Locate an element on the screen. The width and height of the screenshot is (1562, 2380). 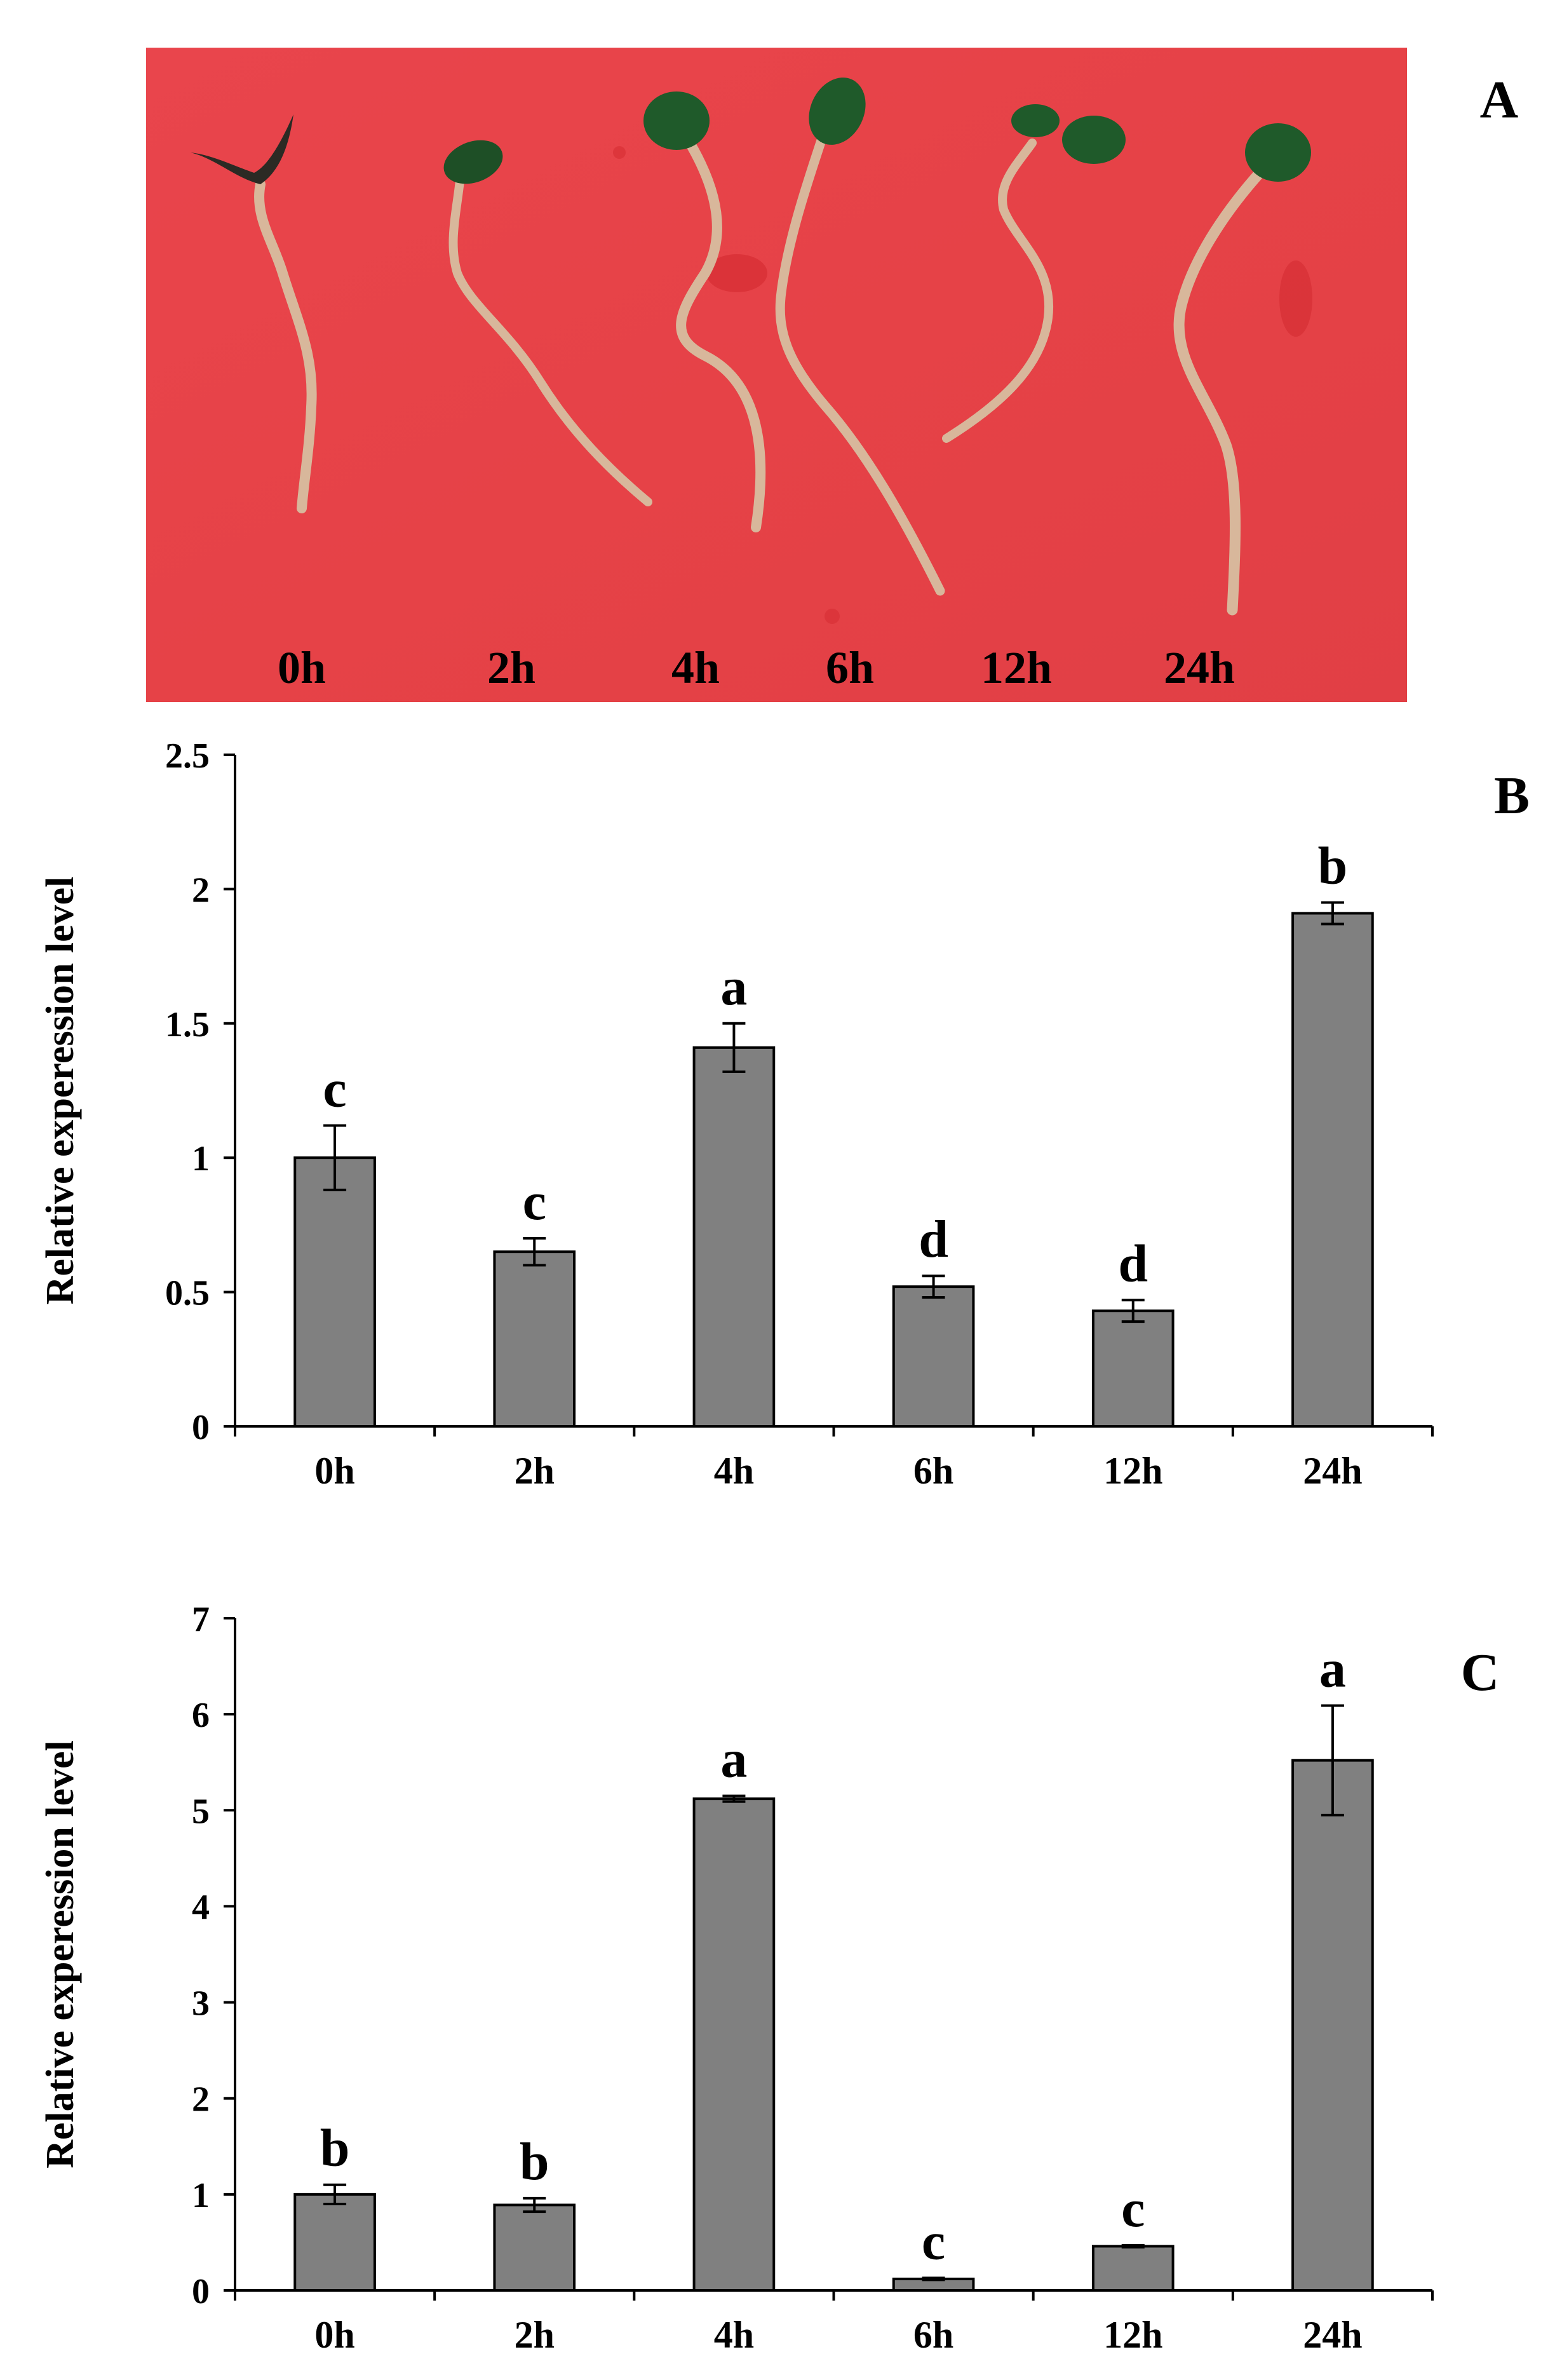
photo-time-labels: 0h 2h 4h 6h 12h 24h is located at coordinates (756, 667).